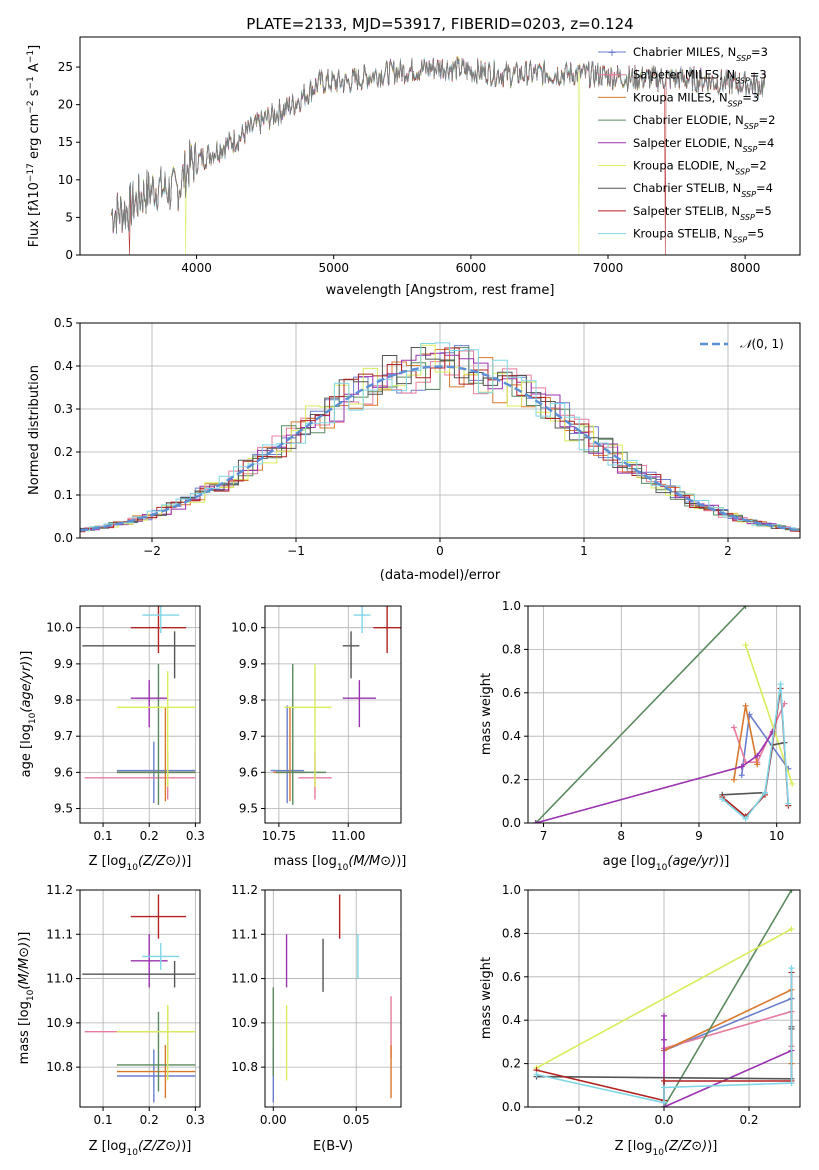  Describe the element at coordinates (248, 809) in the screenshot. I see `y-tick-label: 9.5` at that location.